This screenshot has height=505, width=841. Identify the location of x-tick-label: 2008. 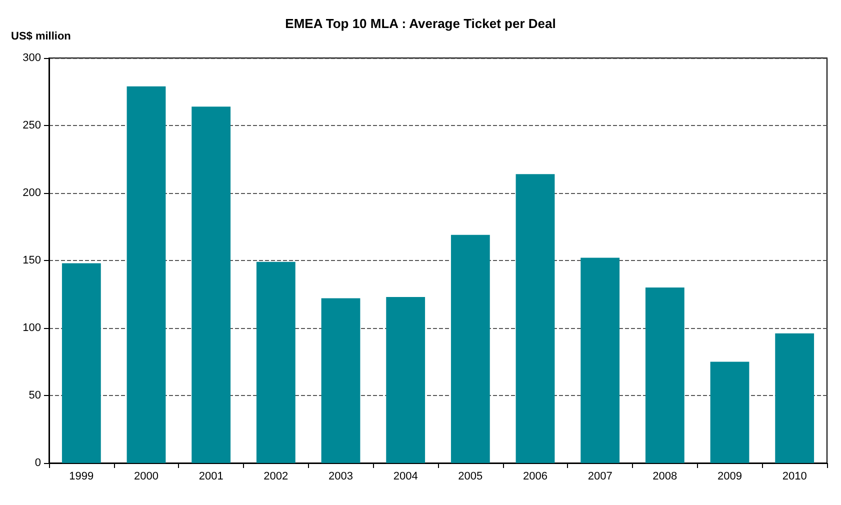
(665, 476).